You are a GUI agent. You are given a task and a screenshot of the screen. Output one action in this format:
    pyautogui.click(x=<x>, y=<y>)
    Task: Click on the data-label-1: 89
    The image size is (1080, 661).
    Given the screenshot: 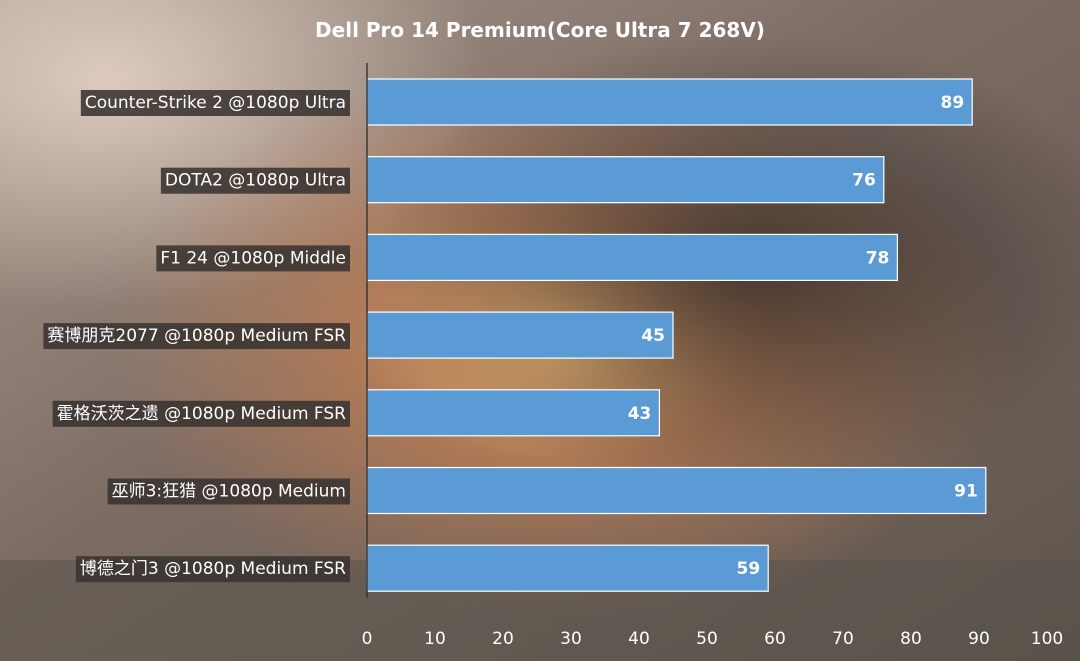 What is the action you would take?
    pyautogui.click(x=953, y=103)
    